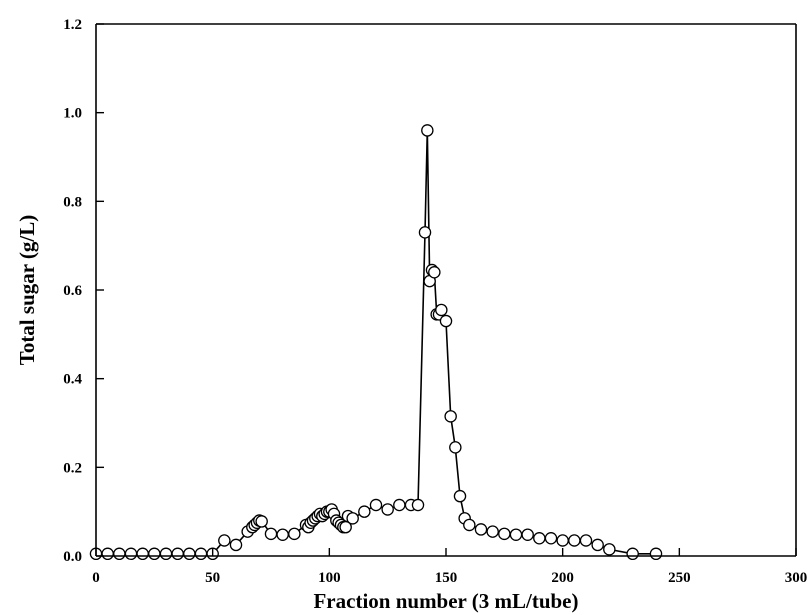  I want to click on y-tick-label: 0.4, so click(72, 380).